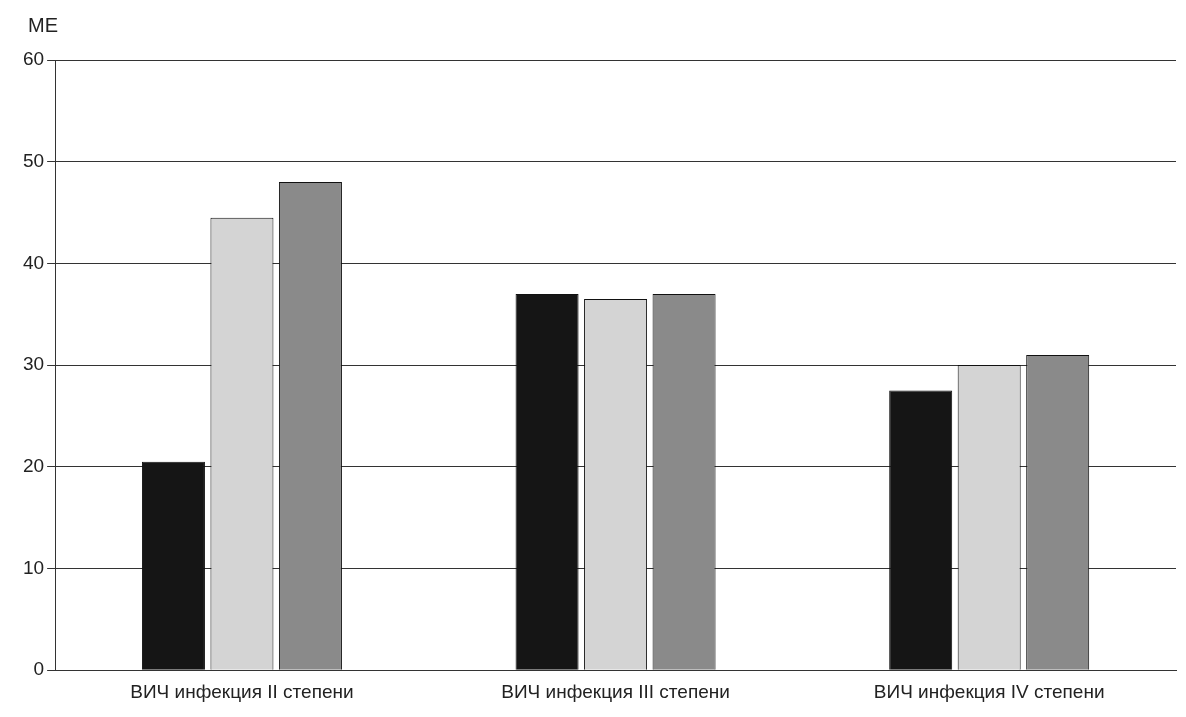 The image size is (1186, 717). What do you see at coordinates (615, 691) in the screenshot?
I see `x-tick-label: ВИЧ инфекция III степени` at bounding box center [615, 691].